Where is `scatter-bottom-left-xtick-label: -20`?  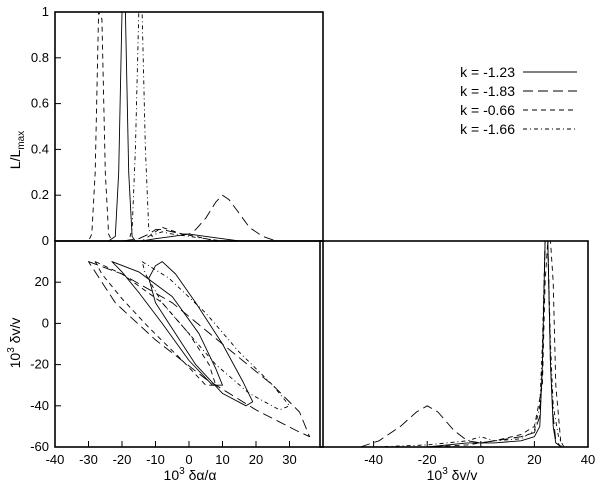 scatter-bottom-left-xtick-label: -20 is located at coordinates (122, 459).